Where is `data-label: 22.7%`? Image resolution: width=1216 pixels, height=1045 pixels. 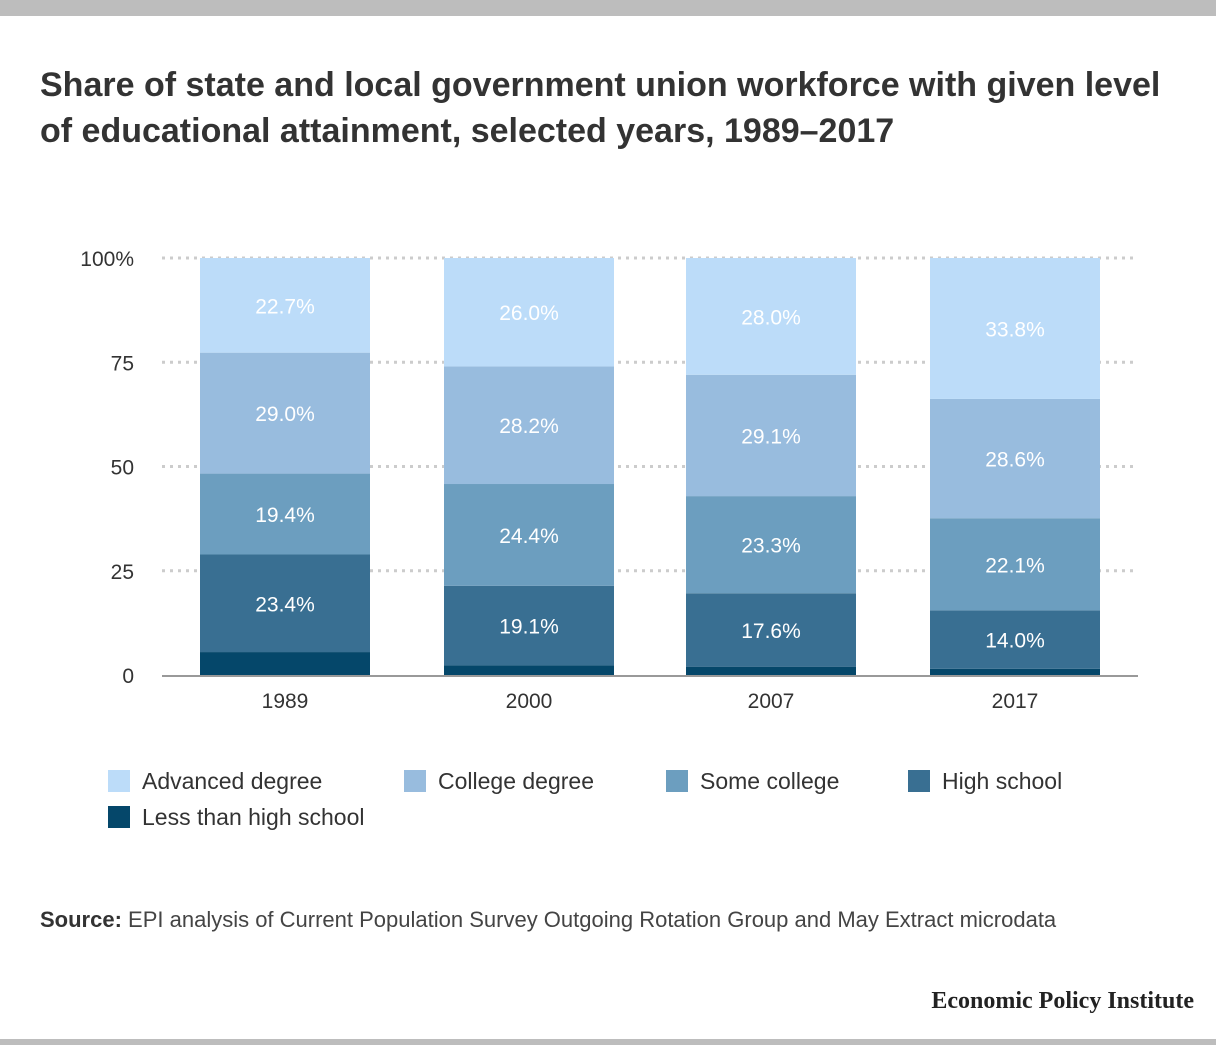 data-label: 22.7% is located at coordinates (285, 306).